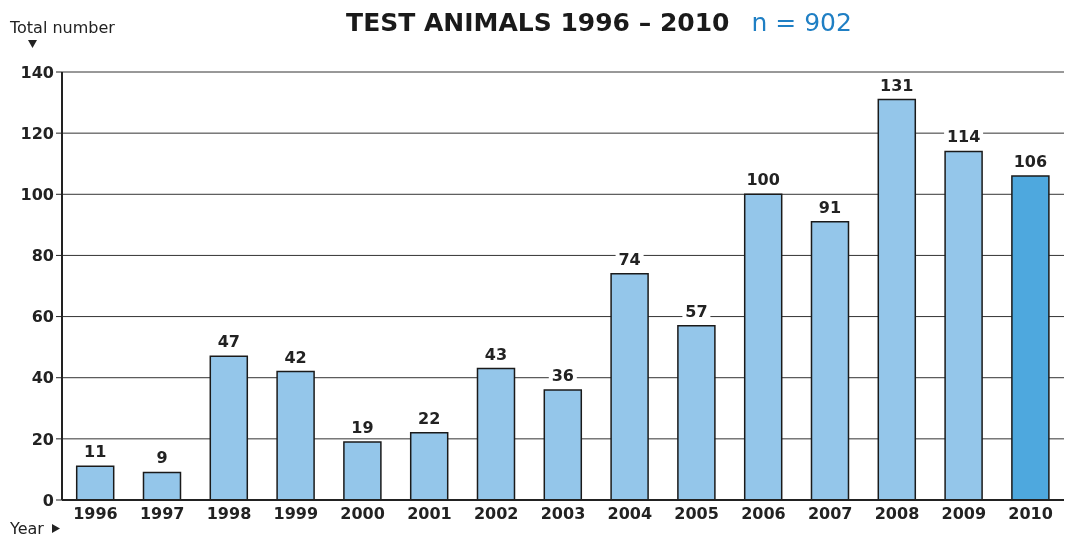 The image size is (1078, 540). Describe the element at coordinates (162, 514) in the screenshot. I see `x-tick-label: 1997` at that location.